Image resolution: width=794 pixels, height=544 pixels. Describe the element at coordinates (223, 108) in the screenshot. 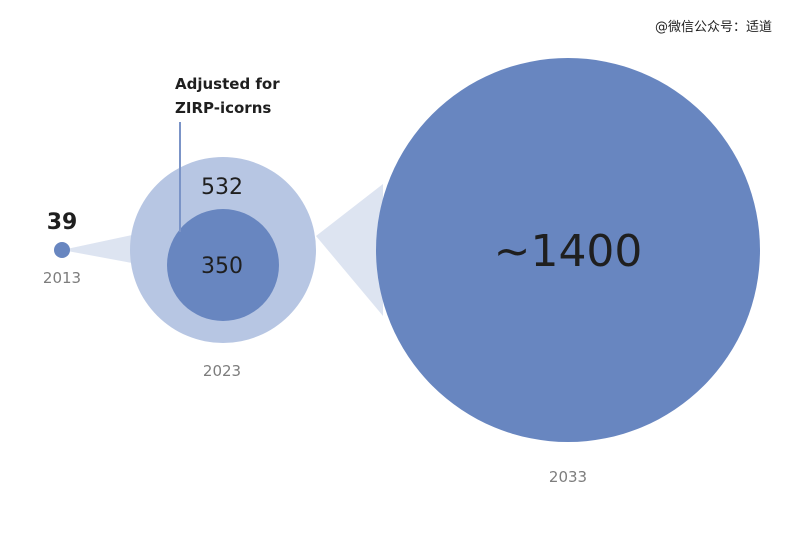

I see `annotation-line-2: ZIRP-icorns` at that location.